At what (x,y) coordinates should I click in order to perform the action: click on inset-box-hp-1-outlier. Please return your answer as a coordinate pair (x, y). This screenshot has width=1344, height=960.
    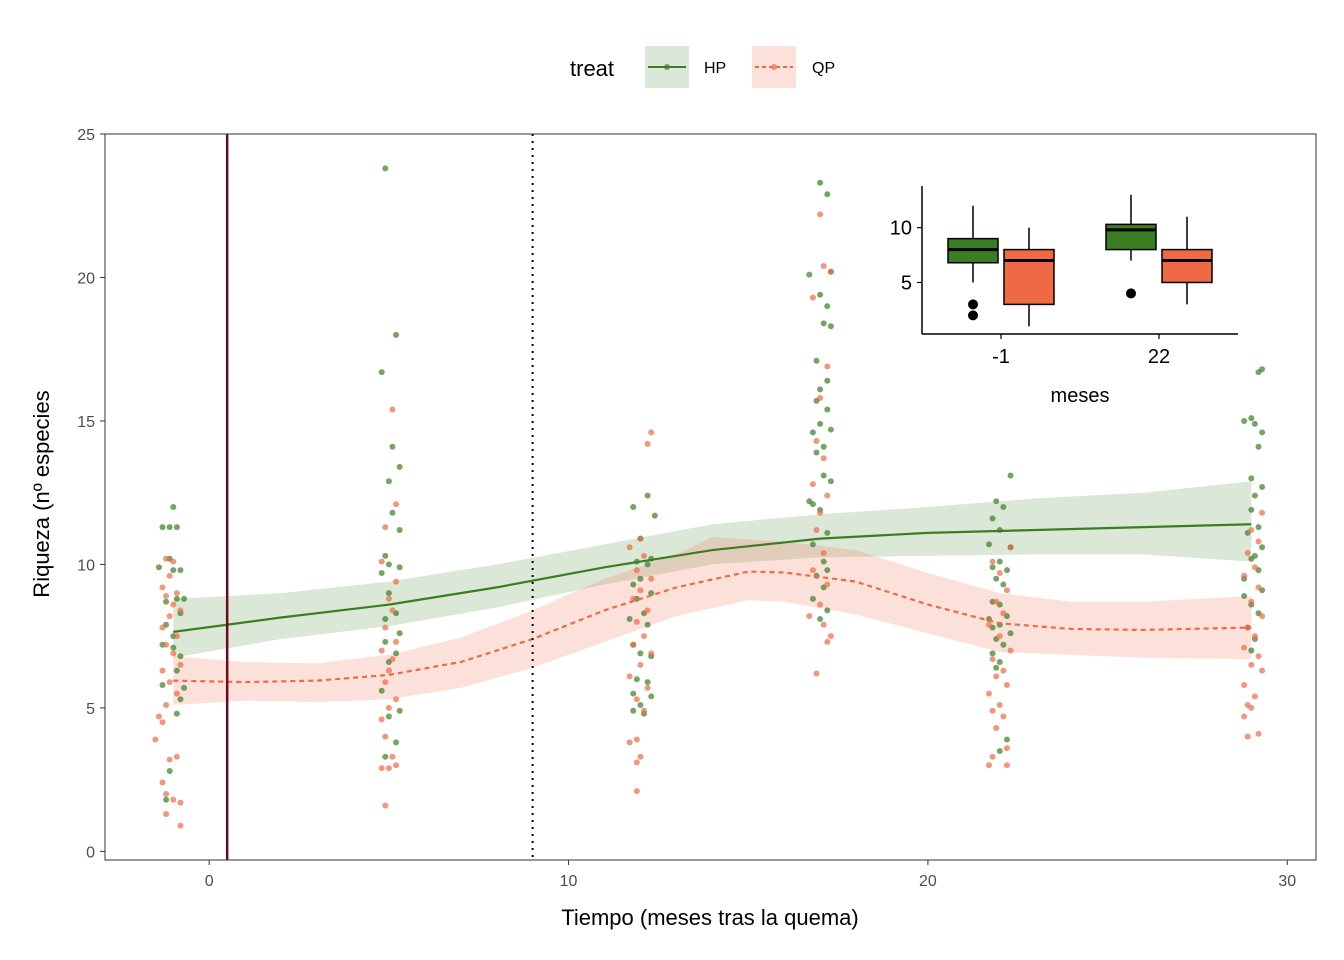
    Looking at the image, I should click on (973, 304).